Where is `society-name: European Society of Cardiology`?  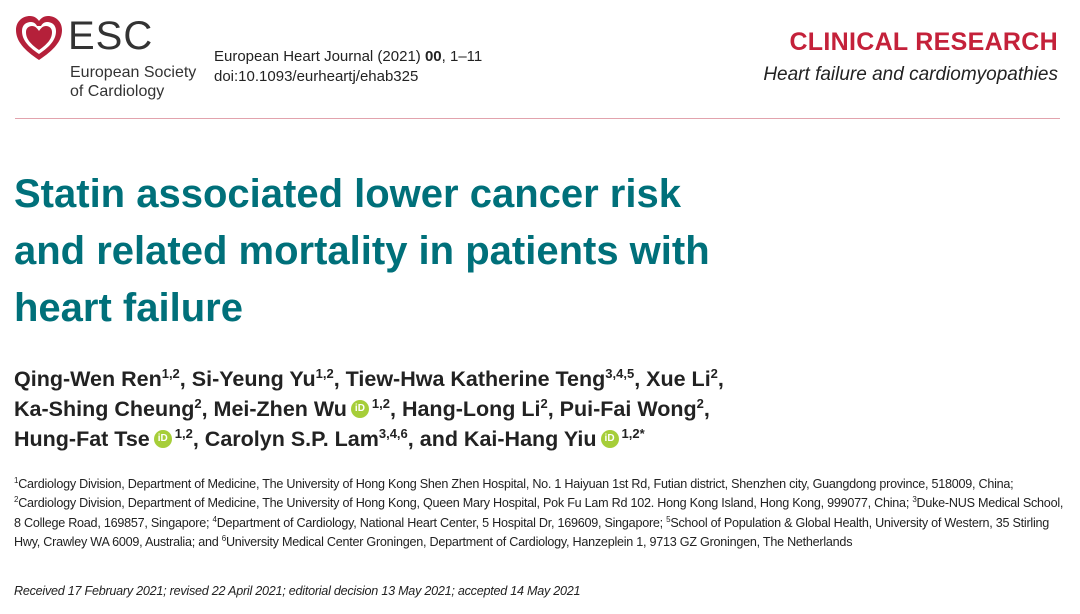
society-name: European Society of Cardiology is located at coordinates (133, 82).